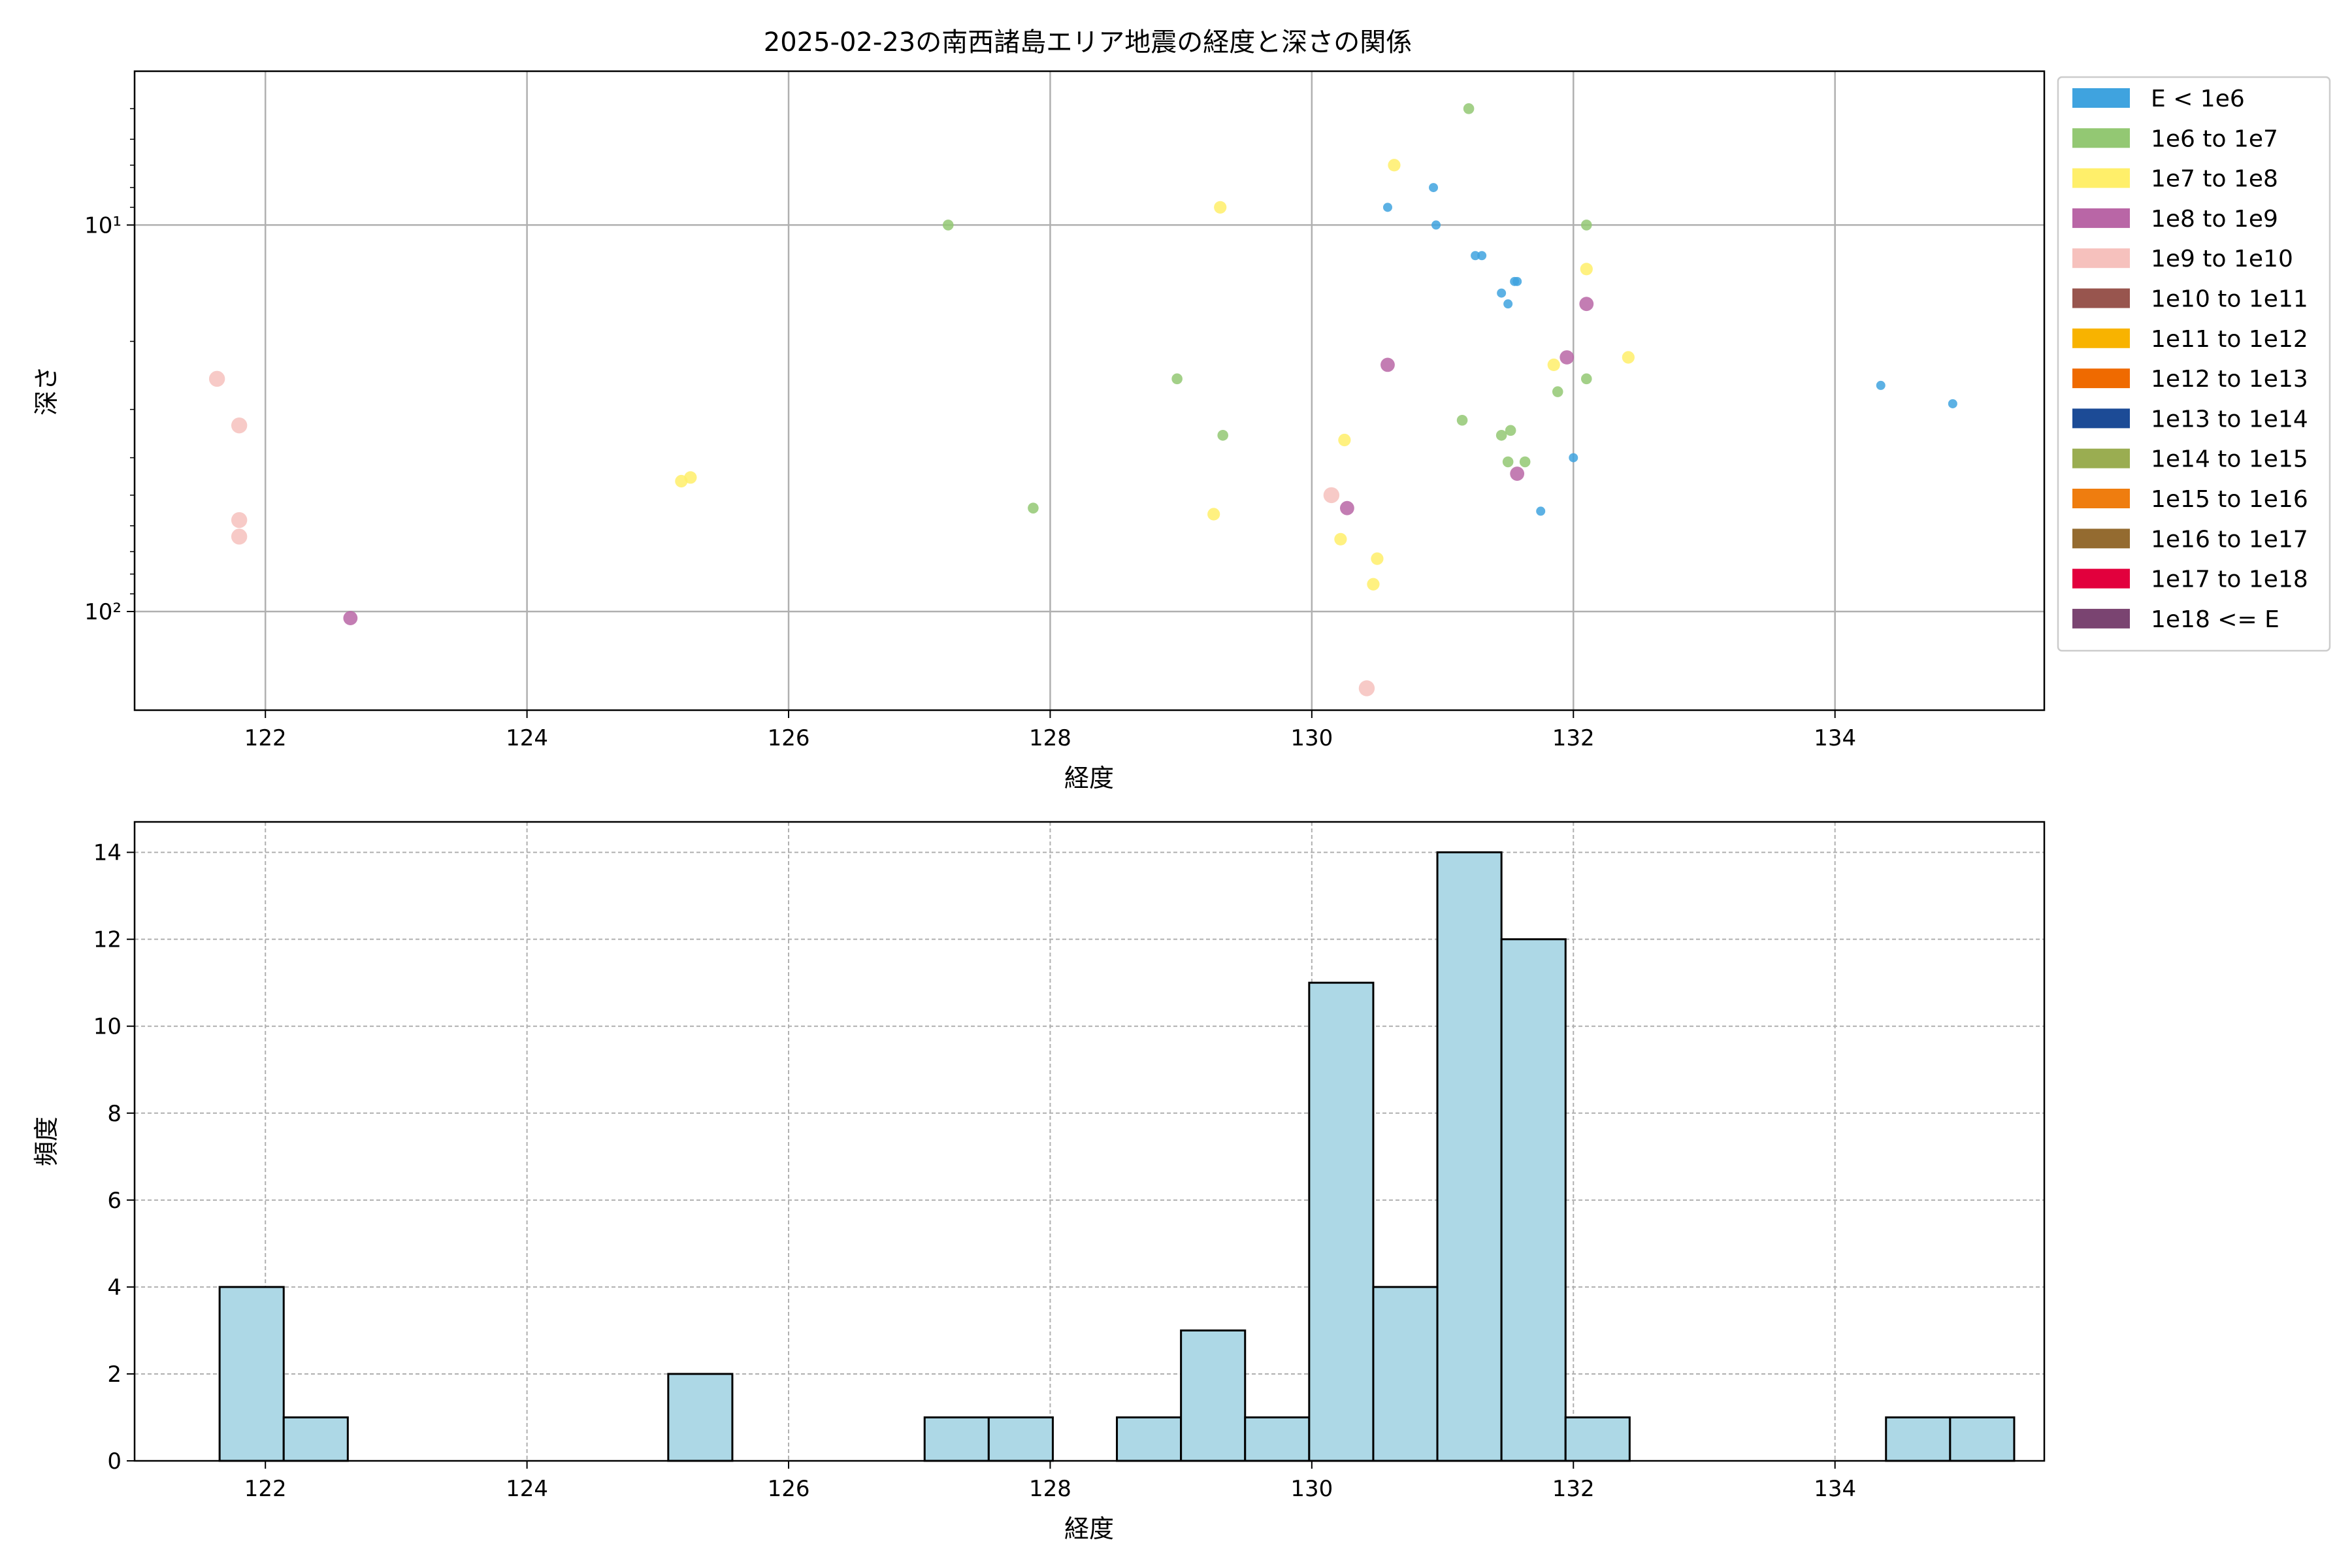  Describe the element at coordinates (46, 391) in the screenshot. I see `scatter-y-axis-label: 深さ` at that location.